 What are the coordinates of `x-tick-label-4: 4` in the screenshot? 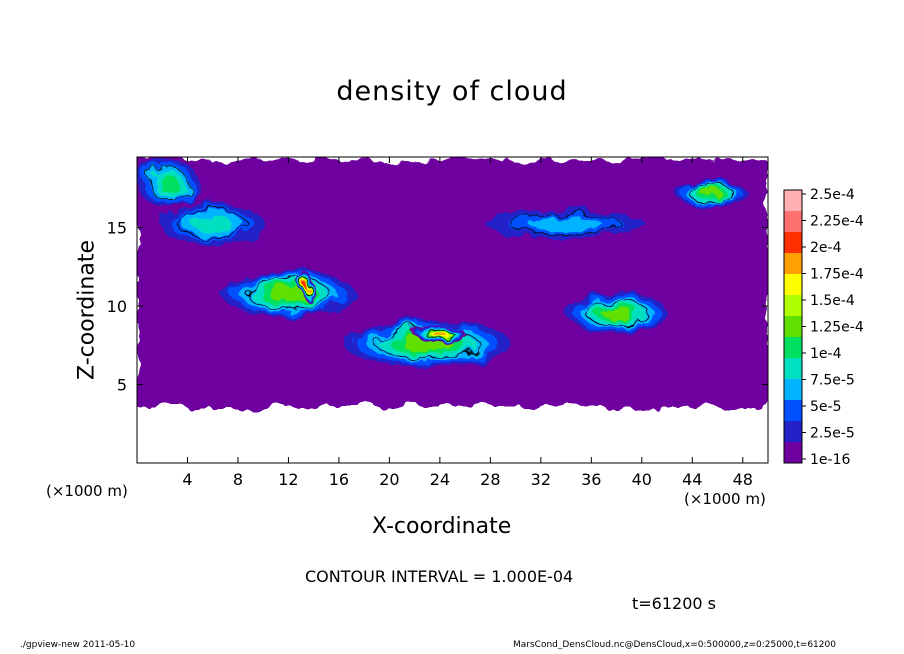 It's located at (187, 479).